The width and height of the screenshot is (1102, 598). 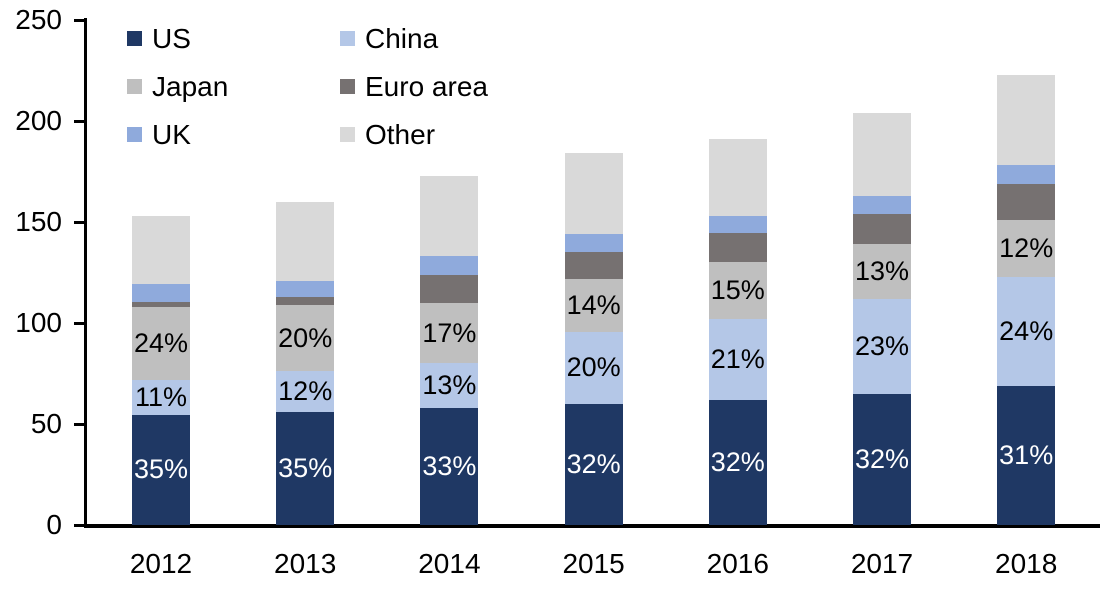 I want to click on bar-segment-china: 21%, so click(x=737, y=359).